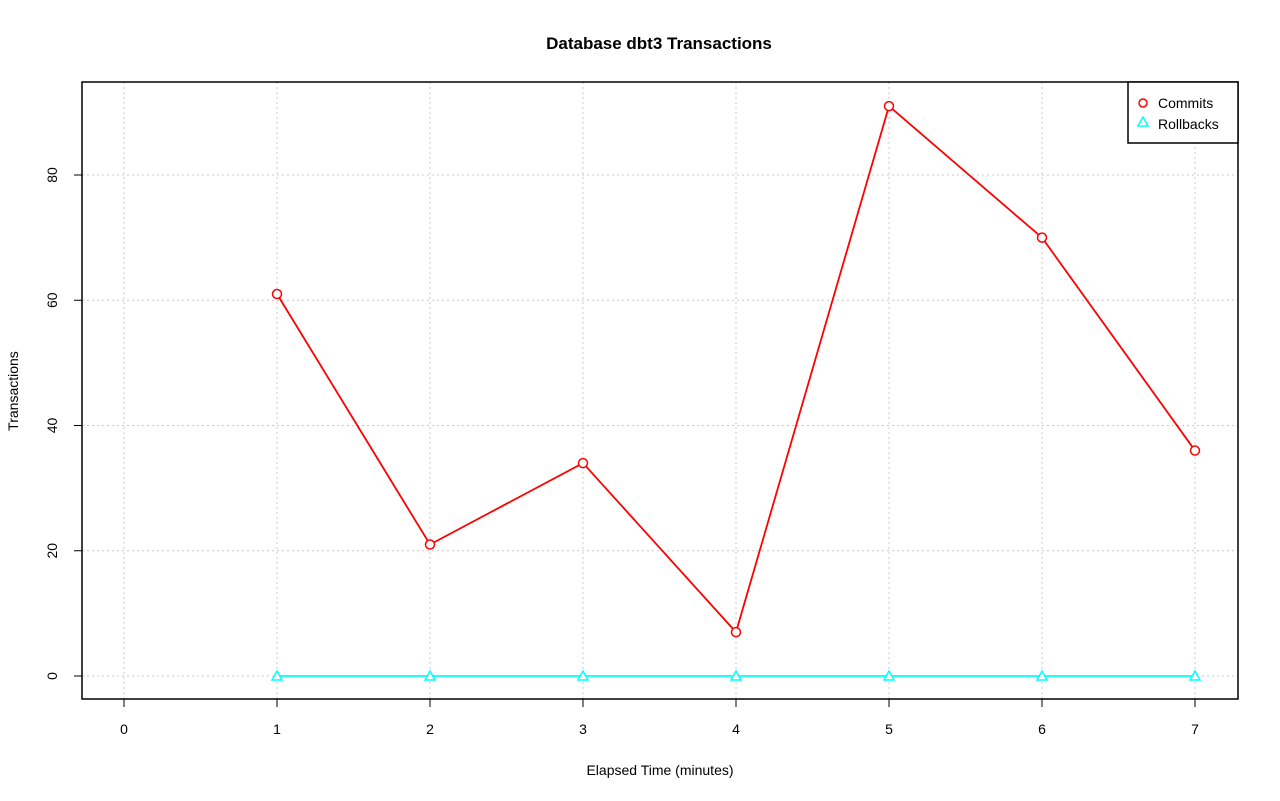 Image resolution: width=1280 pixels, height=801 pixels. What do you see at coordinates (52, 551) in the screenshot?
I see `y-tick-label: 20` at bounding box center [52, 551].